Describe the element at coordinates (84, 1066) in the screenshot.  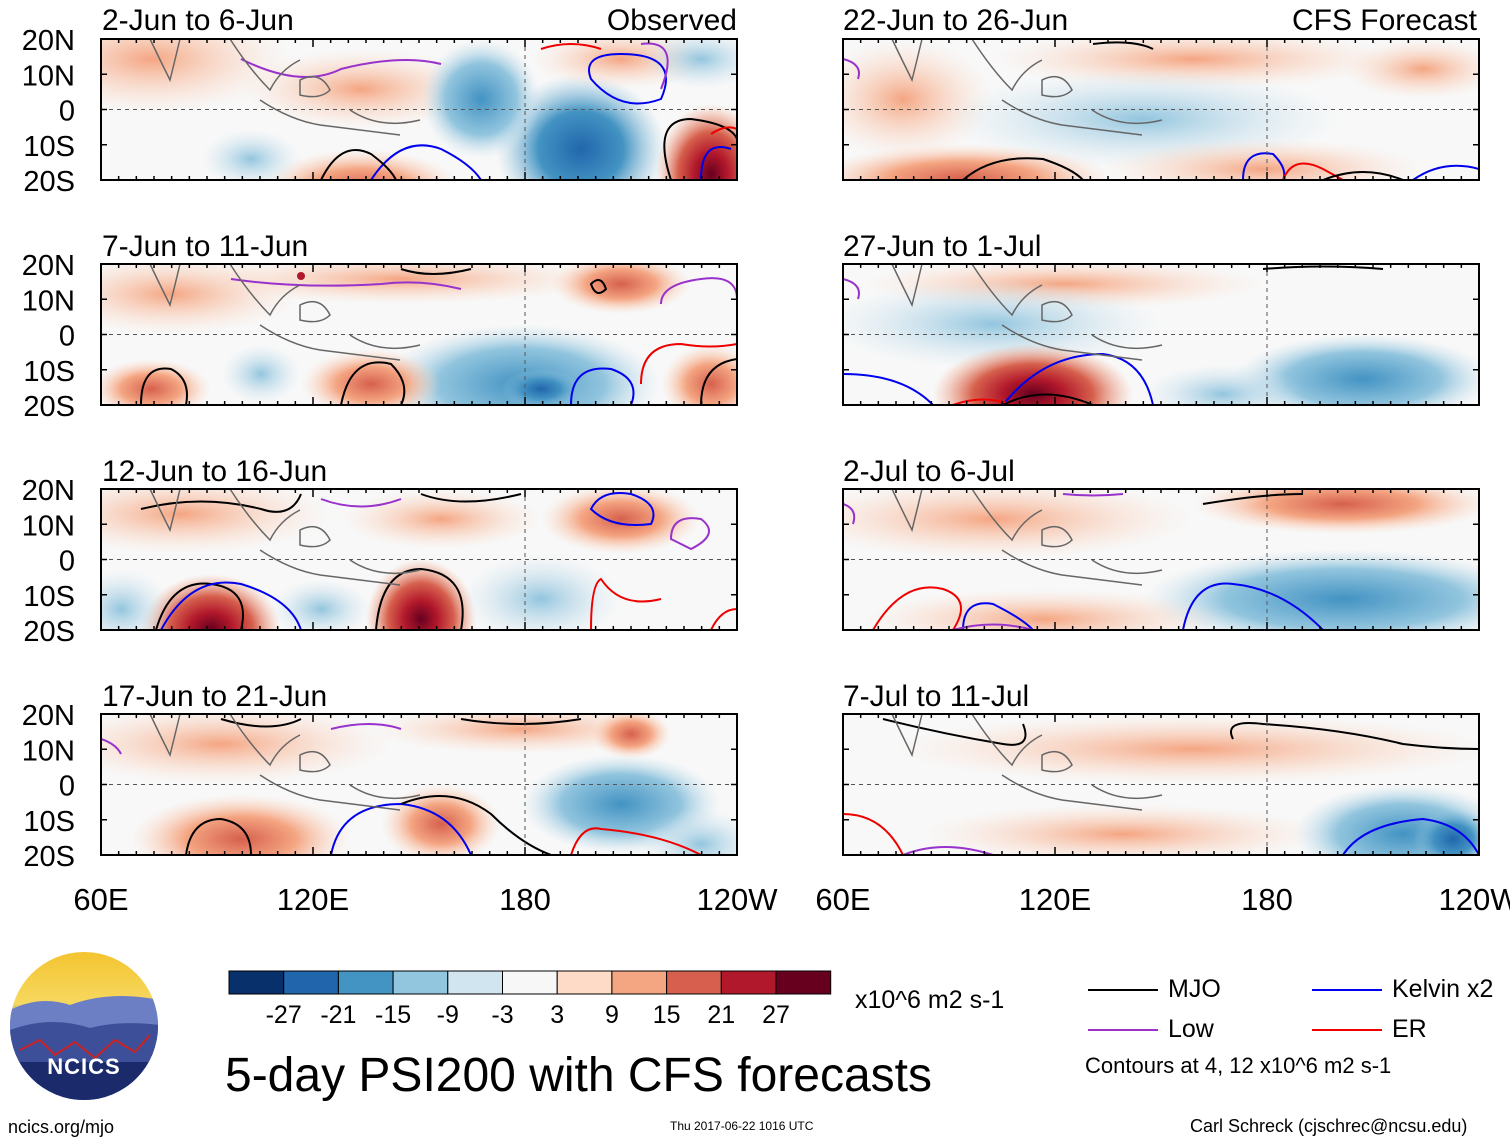
I see `logo-text: NCICS` at that location.